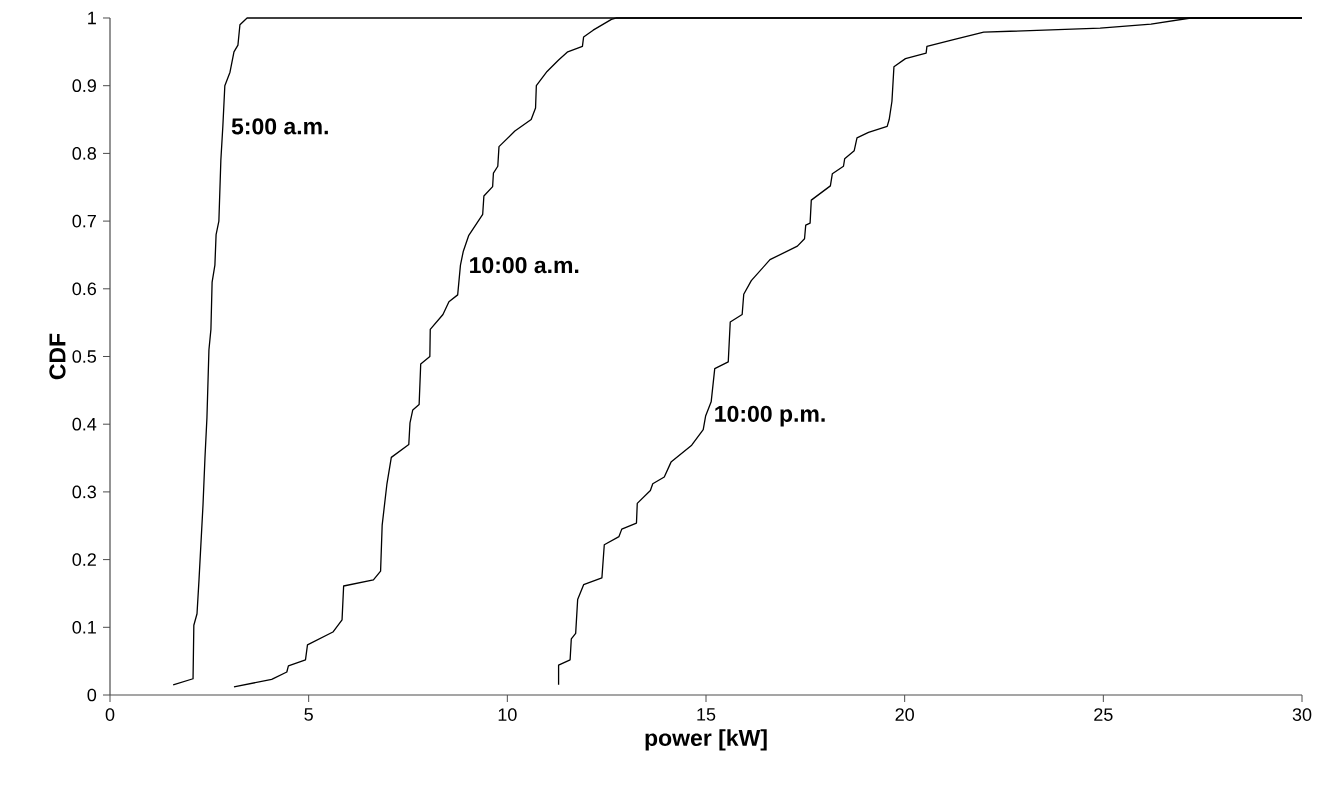 Image resolution: width=1326 pixels, height=786 pixels. I want to click on x-axis-title: power [kW], so click(706, 740).